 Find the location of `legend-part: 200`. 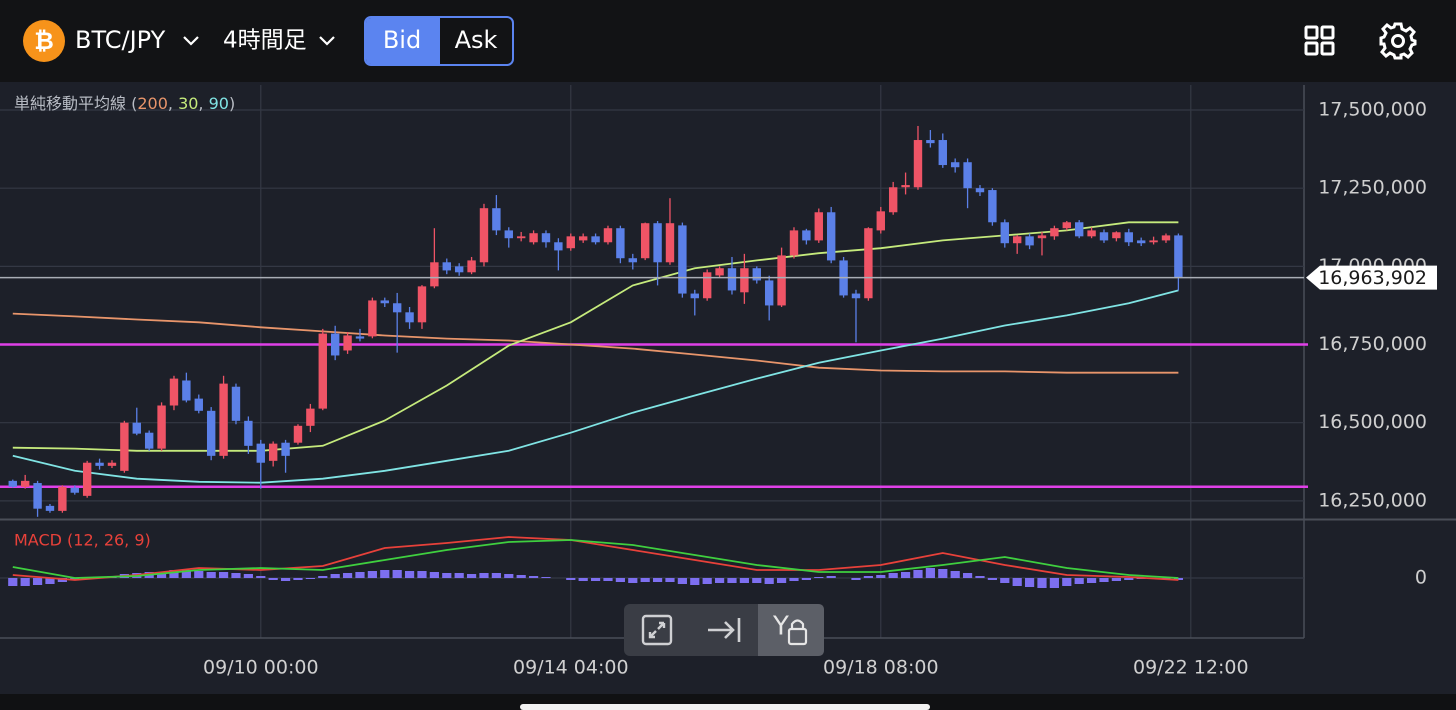

legend-part: 200 is located at coordinates (152, 103).